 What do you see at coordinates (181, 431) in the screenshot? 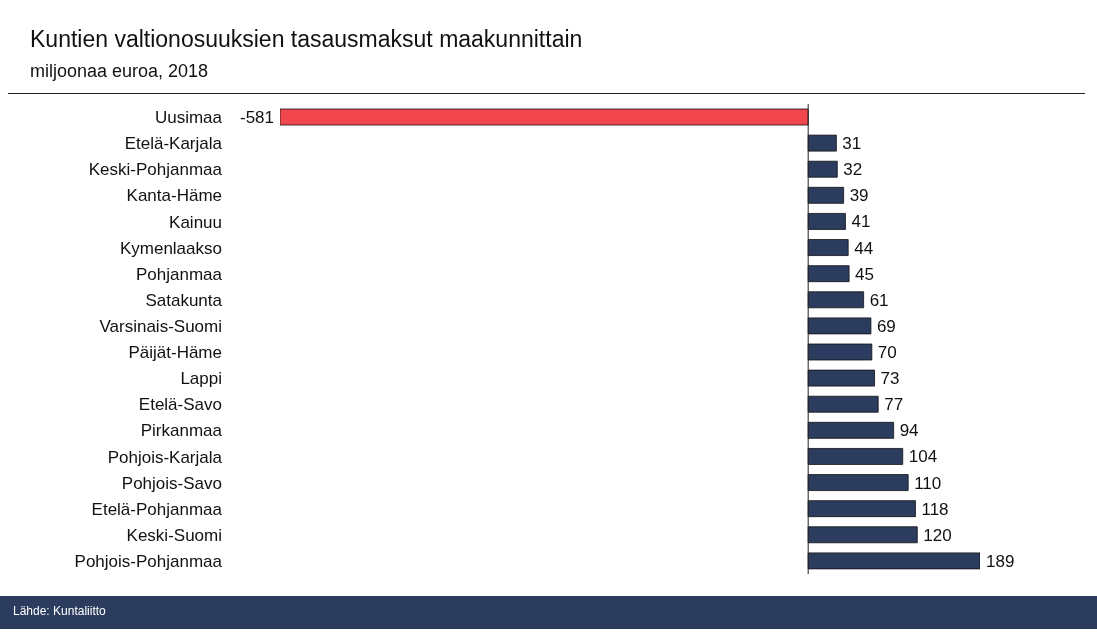
I see `y-tick-label: Pirkanmaa` at bounding box center [181, 431].